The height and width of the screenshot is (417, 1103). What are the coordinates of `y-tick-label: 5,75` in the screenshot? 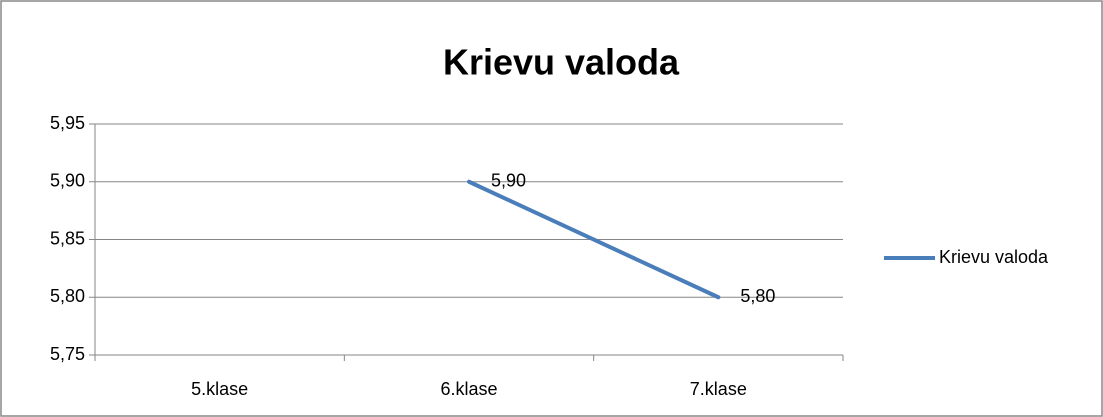 It's located at (67, 354).